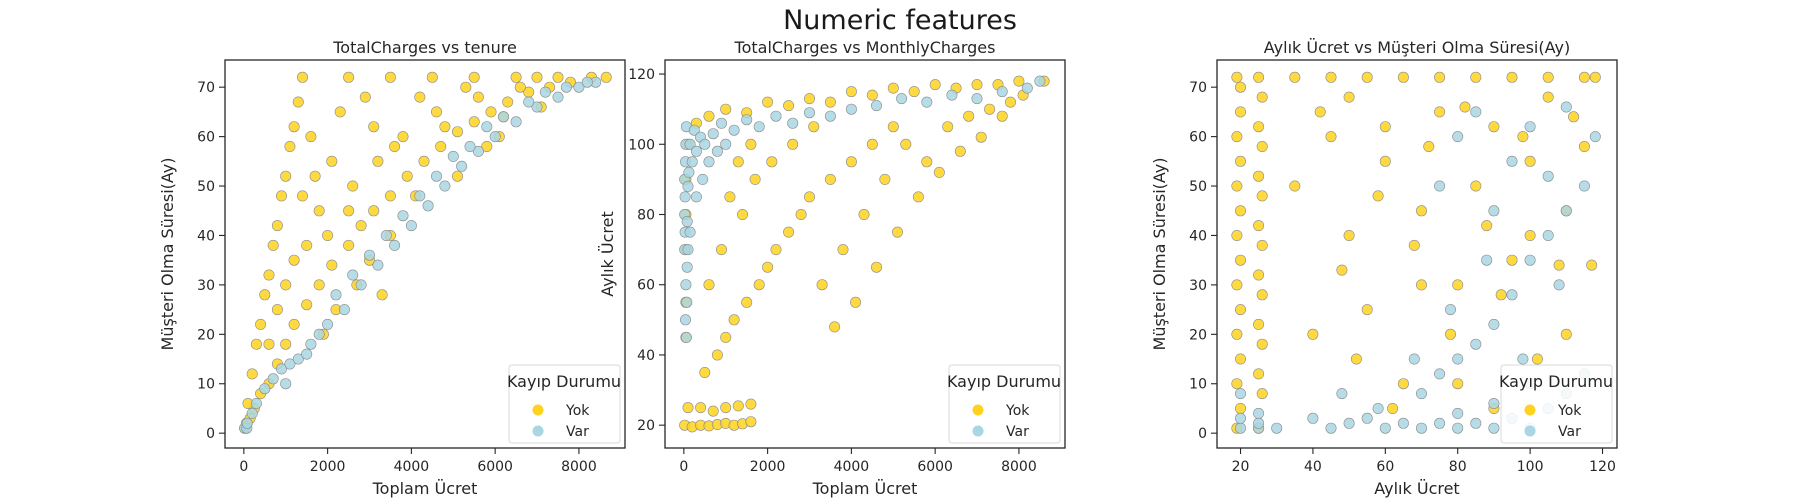 The image size is (1800, 500). Describe the element at coordinates (206, 236) in the screenshot. I see `y-tick-label: 40` at that location.